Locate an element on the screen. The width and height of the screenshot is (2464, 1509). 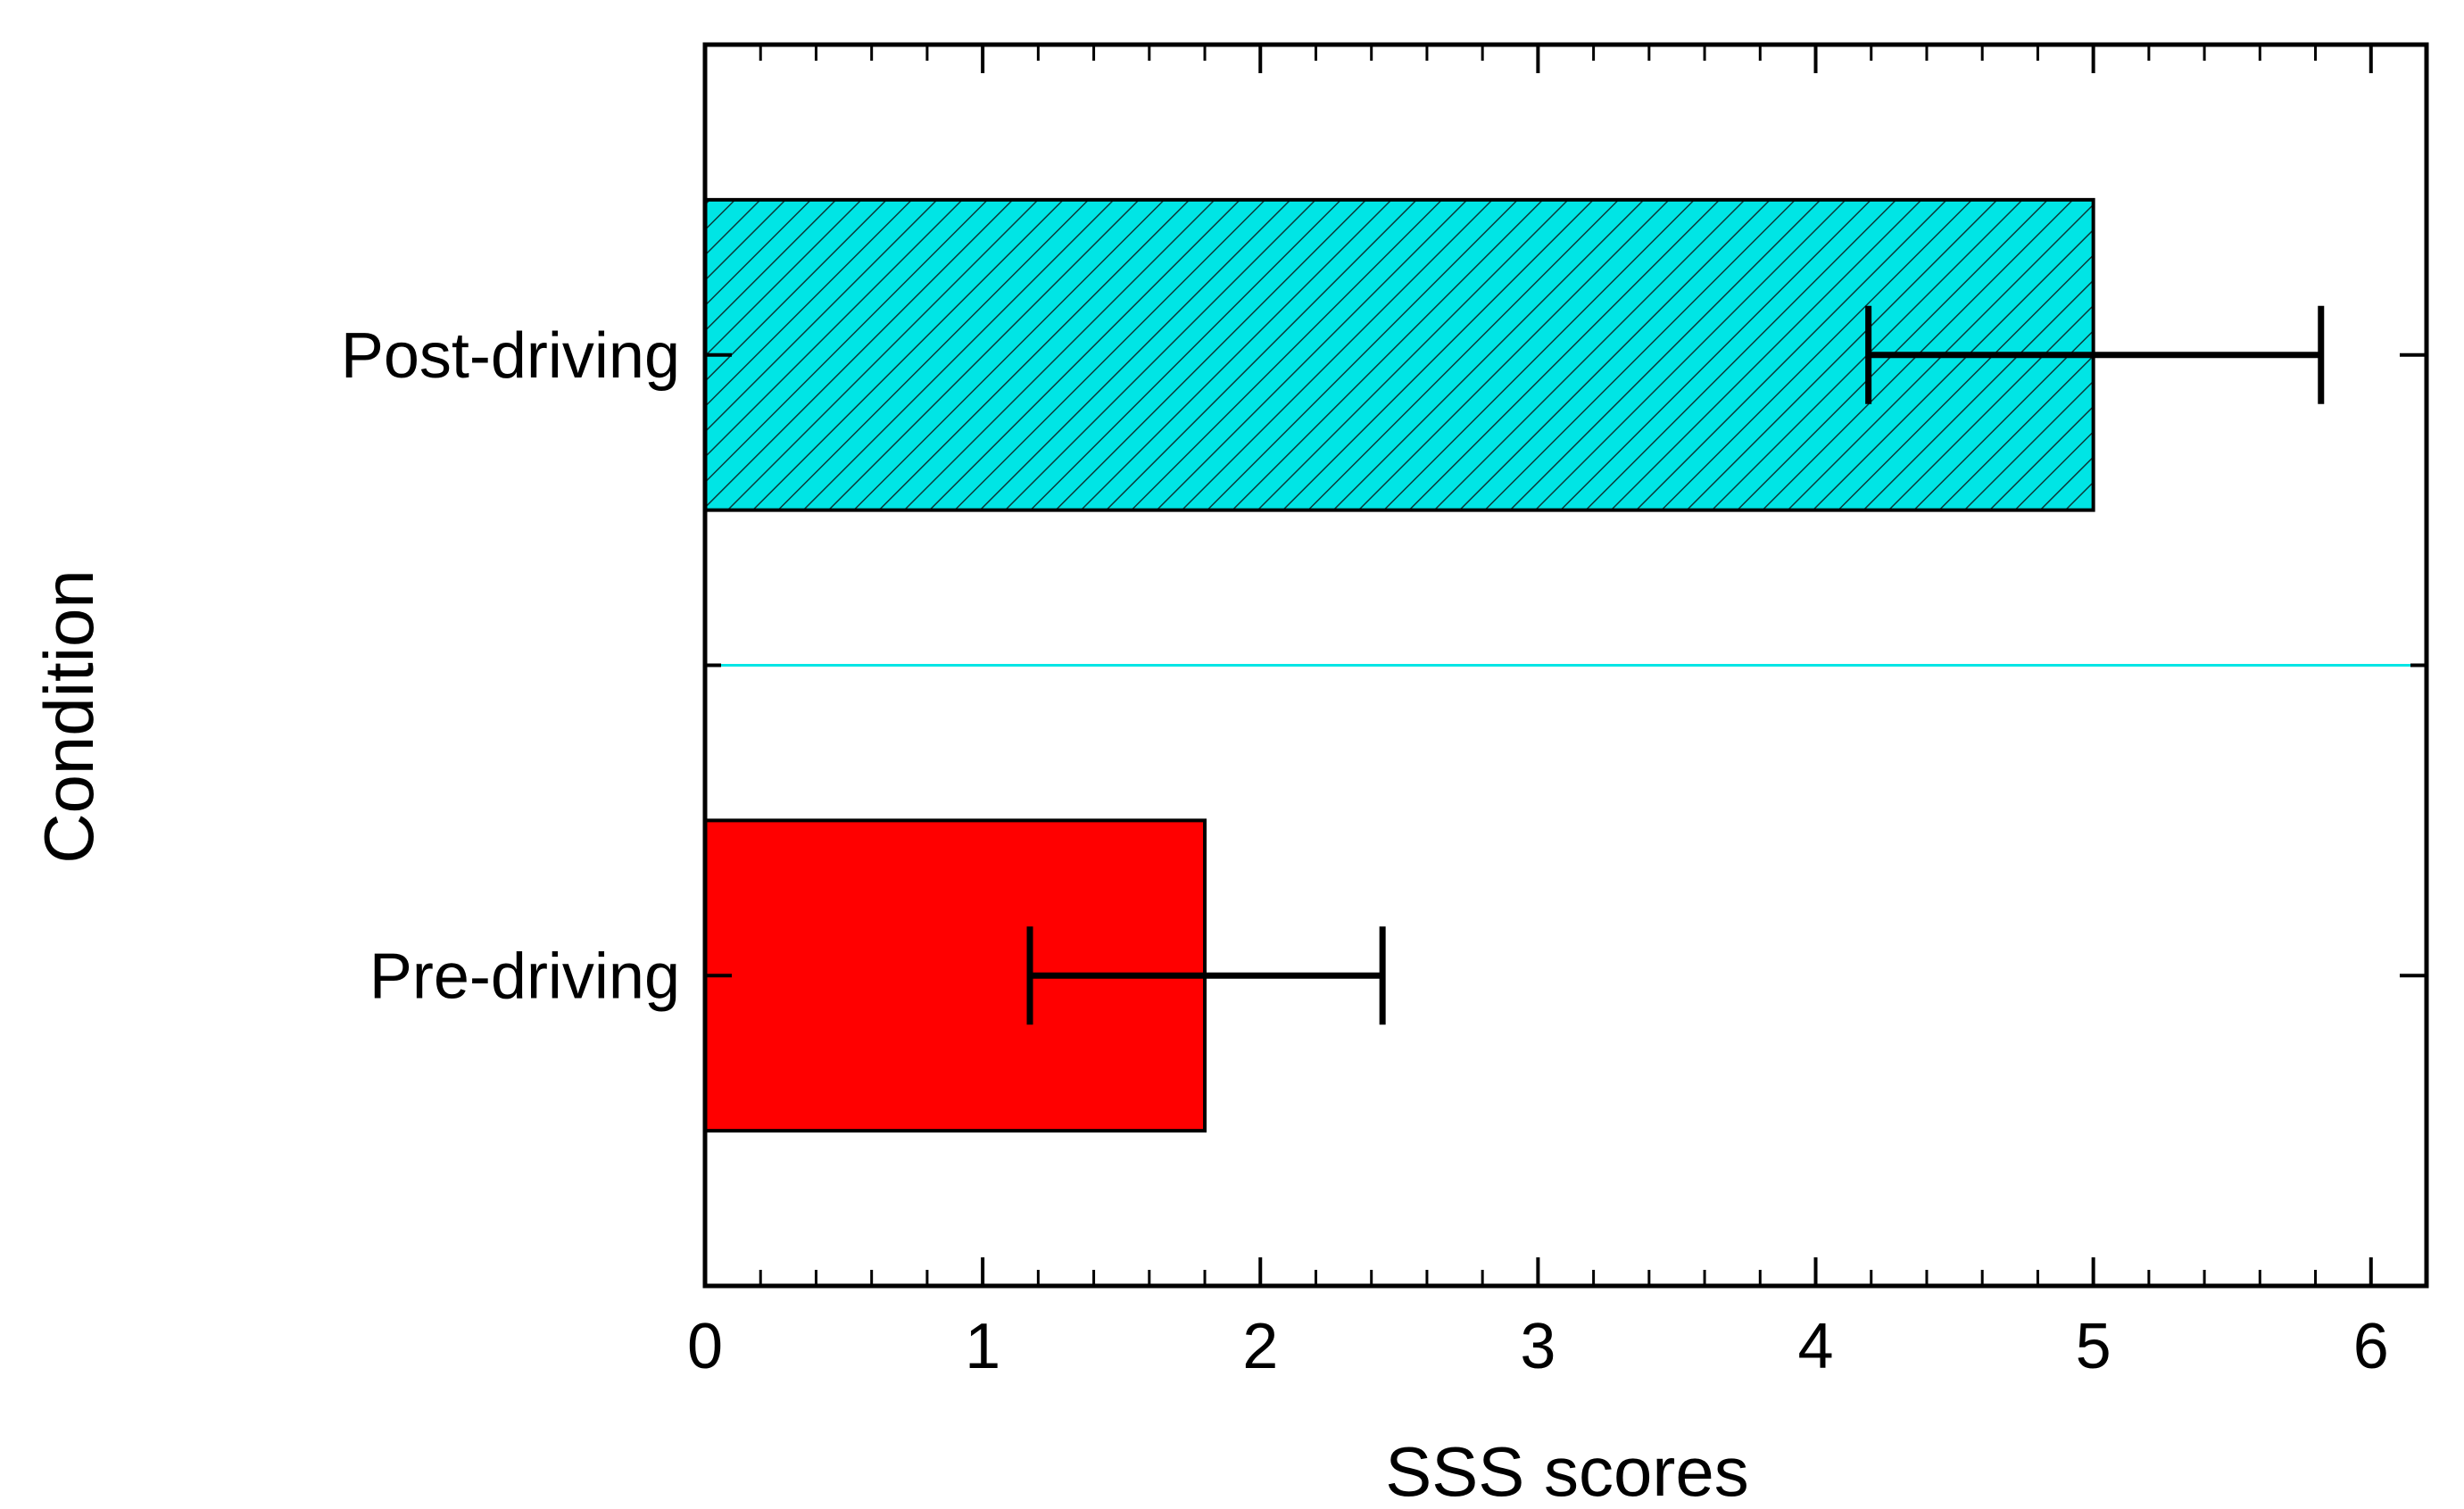
y-tick-label: Pre-driving is located at coordinates (524, 977).